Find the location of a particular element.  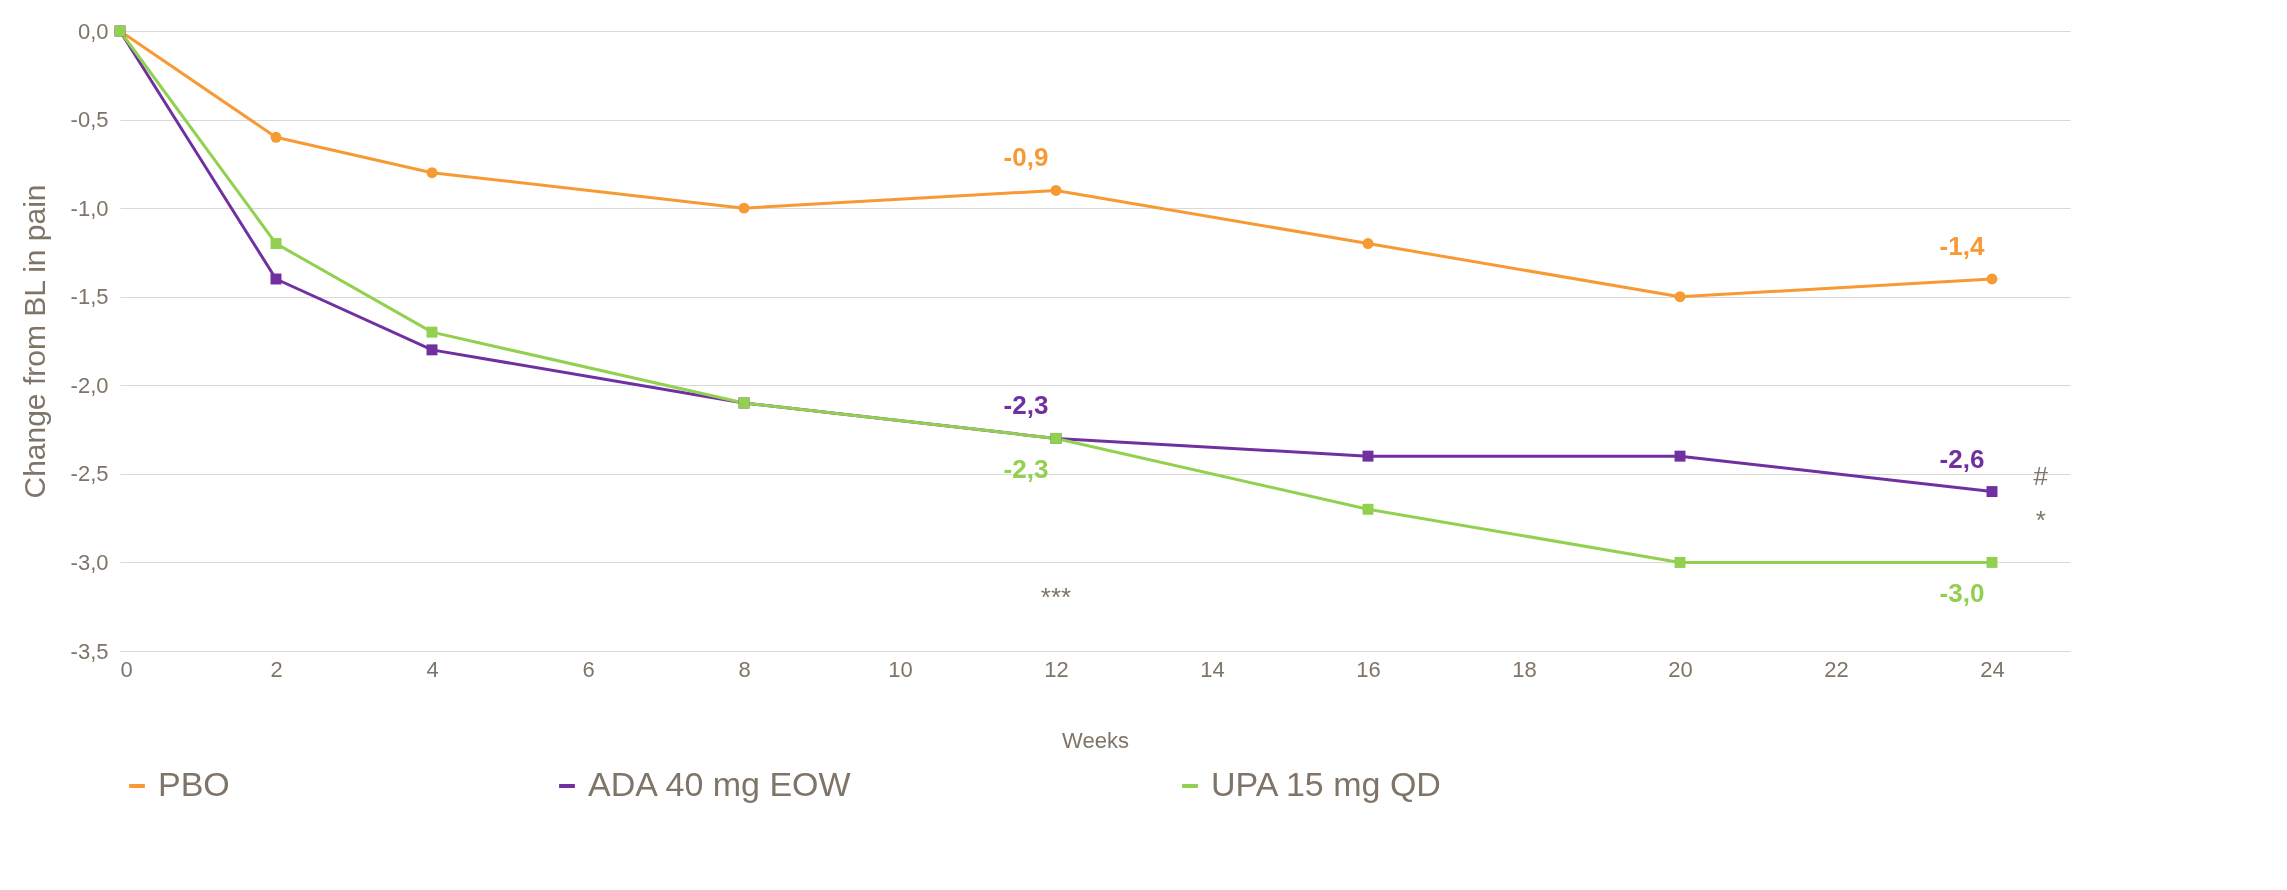

x-tick-label: 16 is located at coordinates (1368, 669).